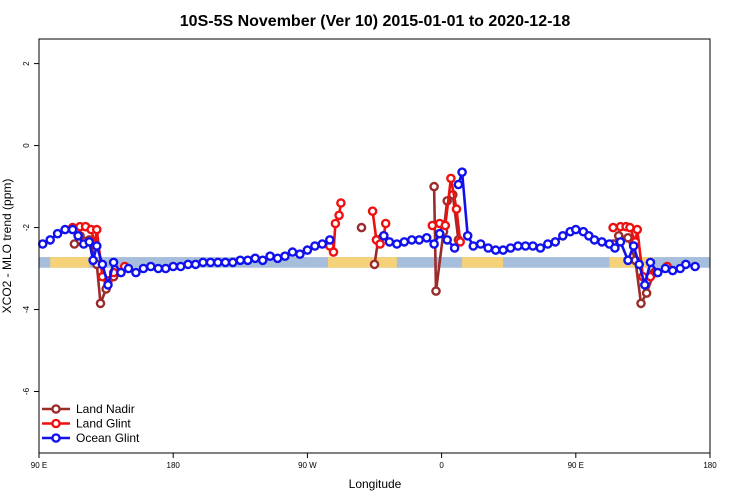 The width and height of the screenshot is (750, 500). I want to click on y-tick-label: 0, so click(26, 145).